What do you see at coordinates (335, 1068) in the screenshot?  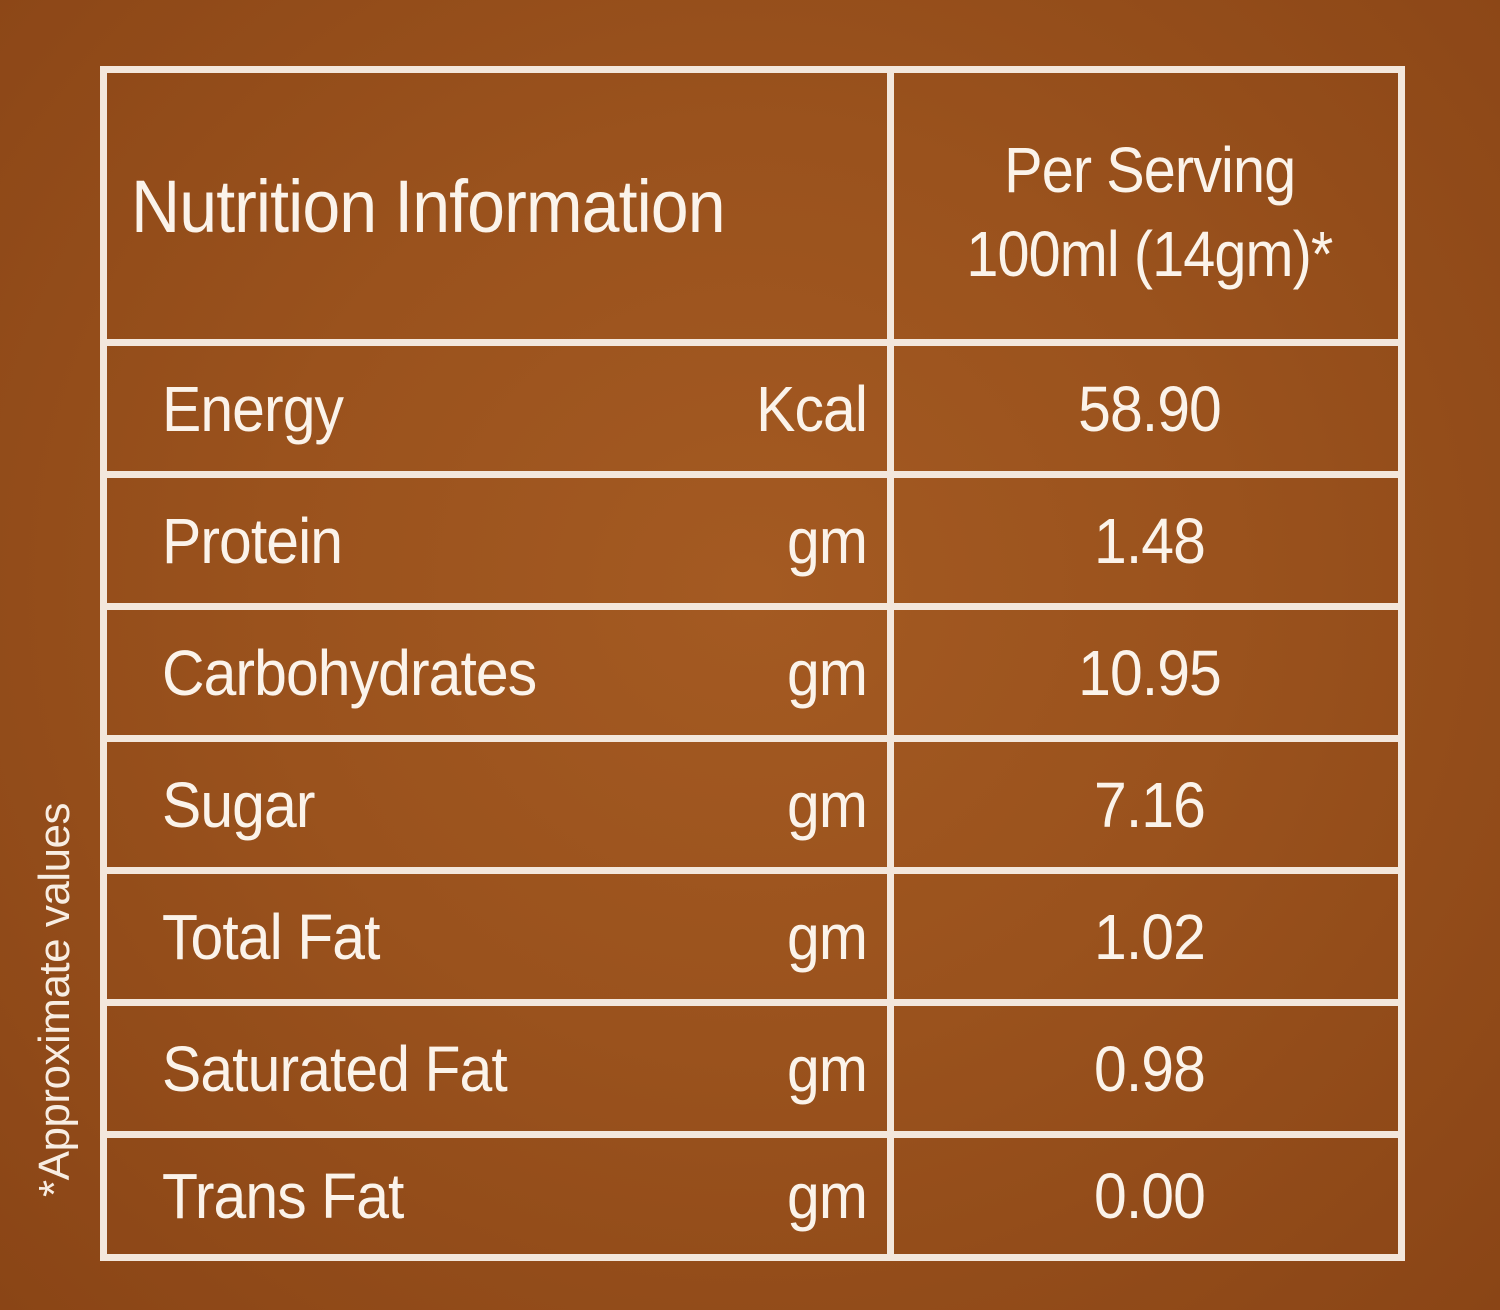 I see `nutrient-name: Saturated Fat` at bounding box center [335, 1068].